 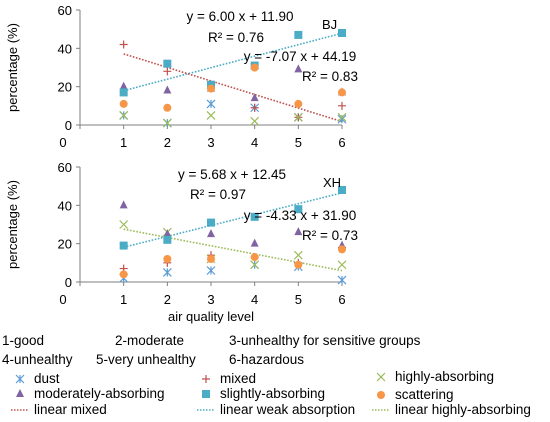 What do you see at coordinates (444, 376) in the screenshot?
I see `legend-label: highly-absorbing` at bounding box center [444, 376].